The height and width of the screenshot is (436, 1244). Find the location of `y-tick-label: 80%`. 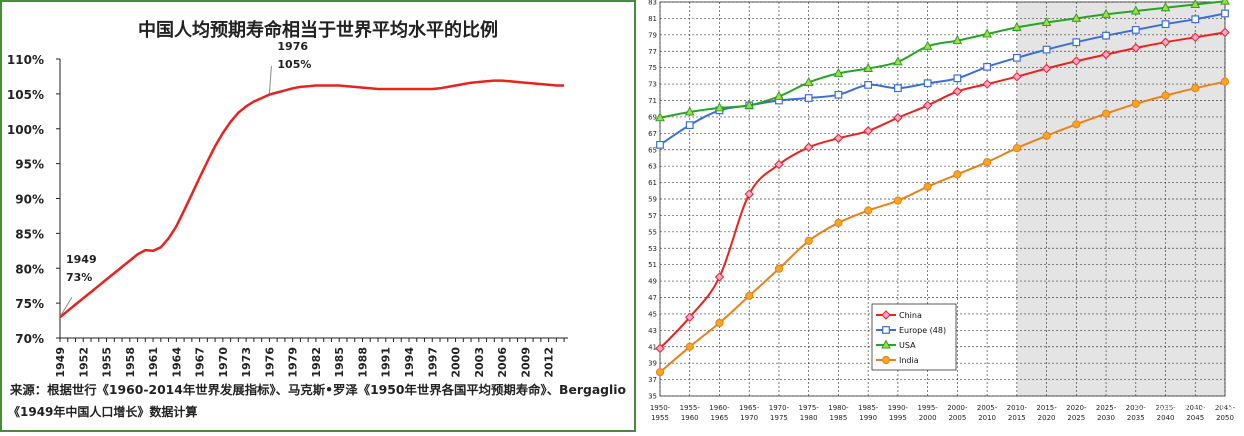

y-tick-label: 80% is located at coordinates (29, 269).